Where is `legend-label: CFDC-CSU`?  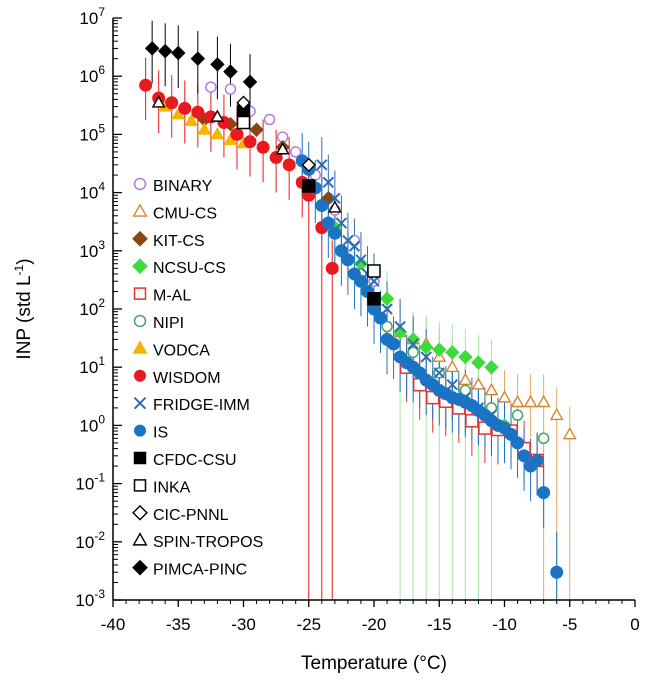
legend-label: CFDC-CSU is located at coordinates (195, 460).